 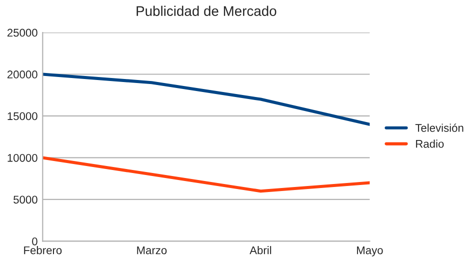 I want to click on y-tick-label: 25000, so click(x=22, y=32).